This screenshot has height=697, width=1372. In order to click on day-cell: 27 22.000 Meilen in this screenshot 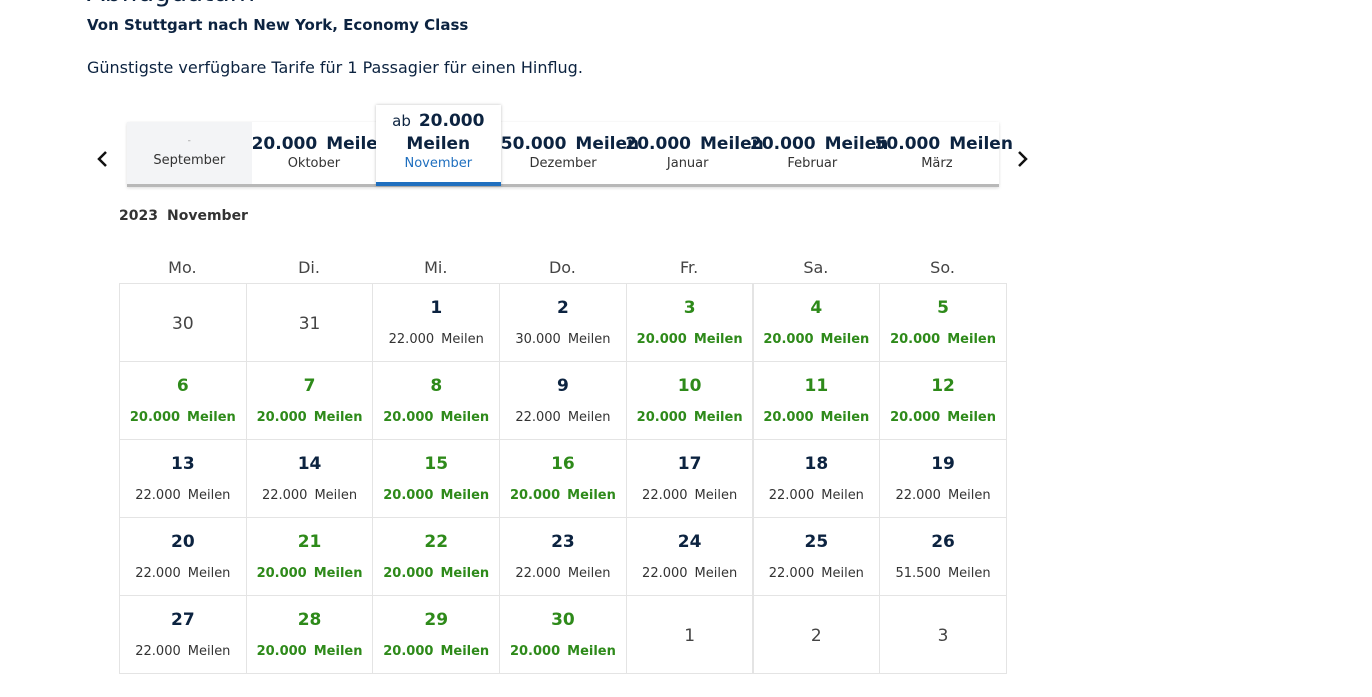, I will do `click(183, 634)`.